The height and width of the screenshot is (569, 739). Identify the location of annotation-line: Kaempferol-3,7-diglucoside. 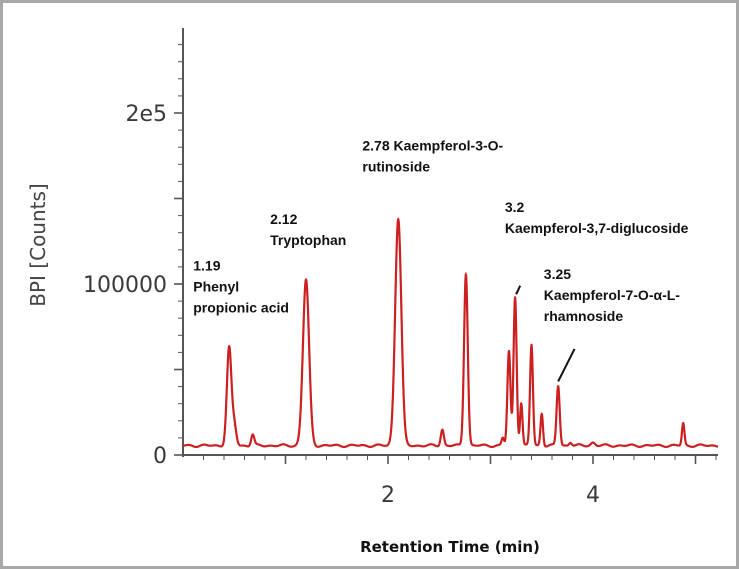
(597, 228).